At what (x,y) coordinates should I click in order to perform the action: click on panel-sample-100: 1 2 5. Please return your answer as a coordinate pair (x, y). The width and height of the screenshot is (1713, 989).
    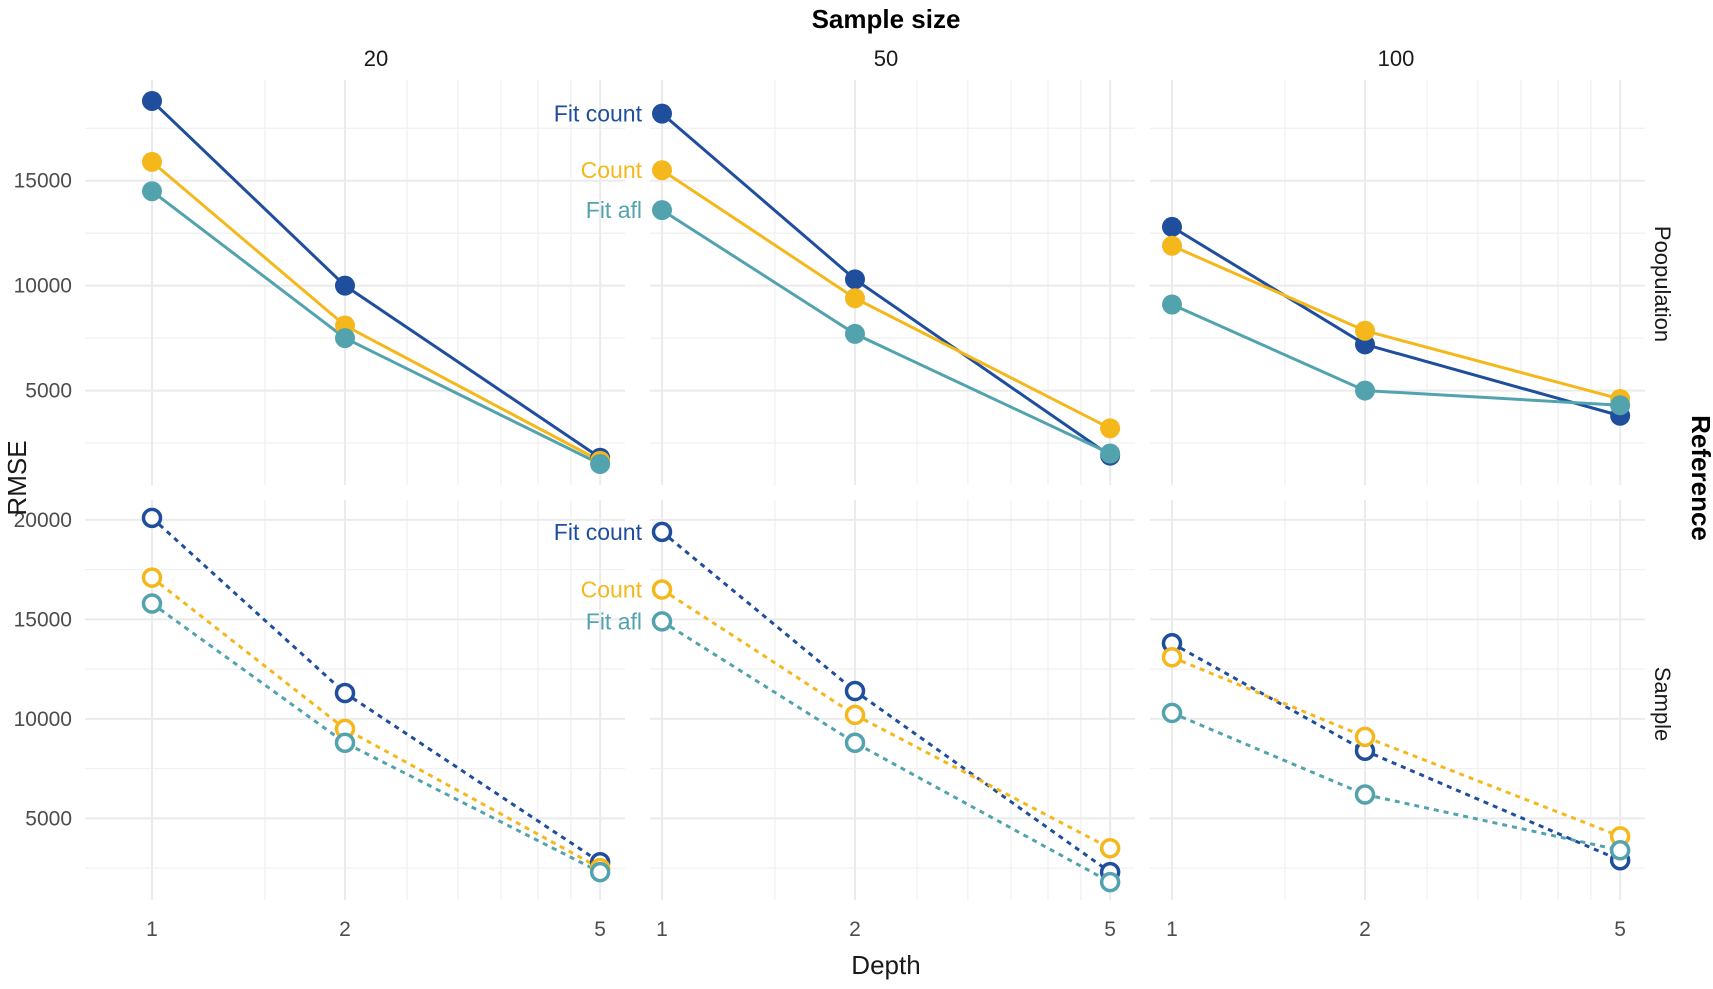
    Looking at the image, I should click on (1397, 720).